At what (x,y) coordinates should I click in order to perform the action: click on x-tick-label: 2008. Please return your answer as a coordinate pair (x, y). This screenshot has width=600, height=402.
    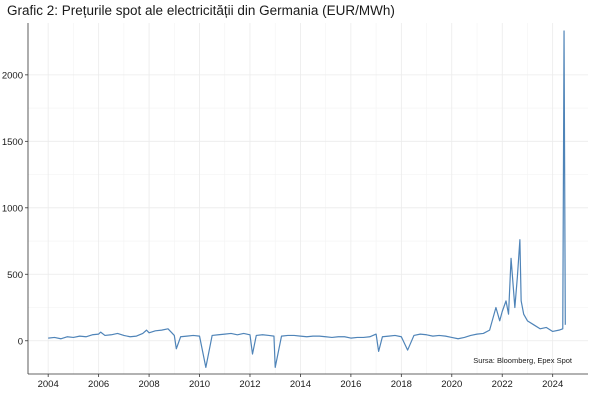
    Looking at the image, I should click on (149, 384).